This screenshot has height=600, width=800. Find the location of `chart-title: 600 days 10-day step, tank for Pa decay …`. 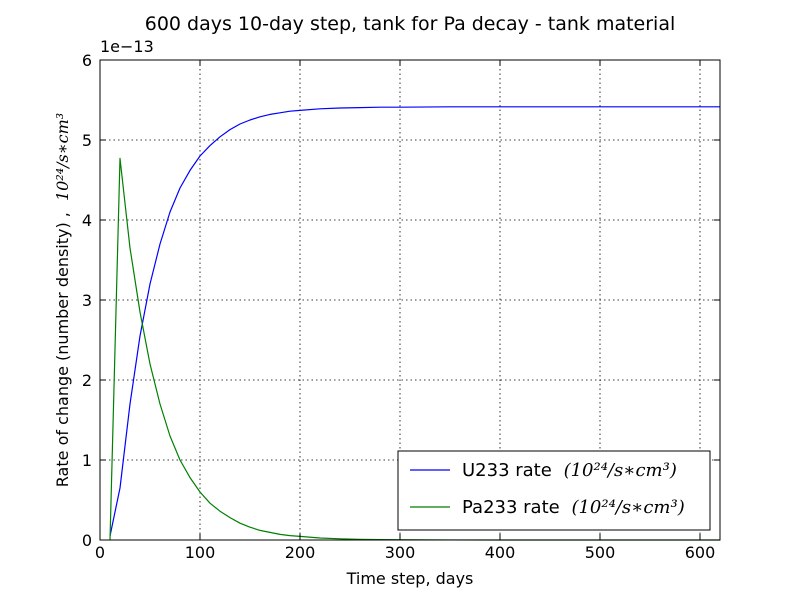

chart-title: 600 days 10-day step, tank for Pa decay … is located at coordinates (410, 24).